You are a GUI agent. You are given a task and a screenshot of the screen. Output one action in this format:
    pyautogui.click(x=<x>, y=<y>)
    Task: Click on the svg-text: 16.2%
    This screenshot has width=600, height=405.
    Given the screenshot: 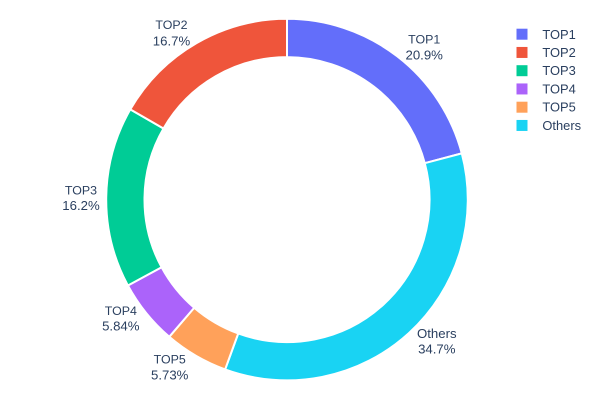 What is the action you would take?
    pyautogui.click(x=81, y=205)
    